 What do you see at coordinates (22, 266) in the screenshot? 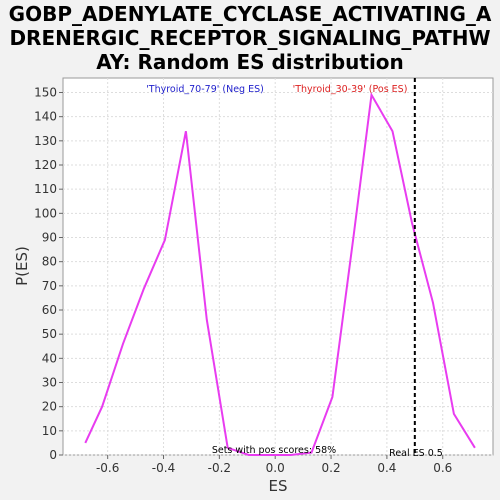
I see `y-axis-label: P(ES)` at bounding box center [22, 266].